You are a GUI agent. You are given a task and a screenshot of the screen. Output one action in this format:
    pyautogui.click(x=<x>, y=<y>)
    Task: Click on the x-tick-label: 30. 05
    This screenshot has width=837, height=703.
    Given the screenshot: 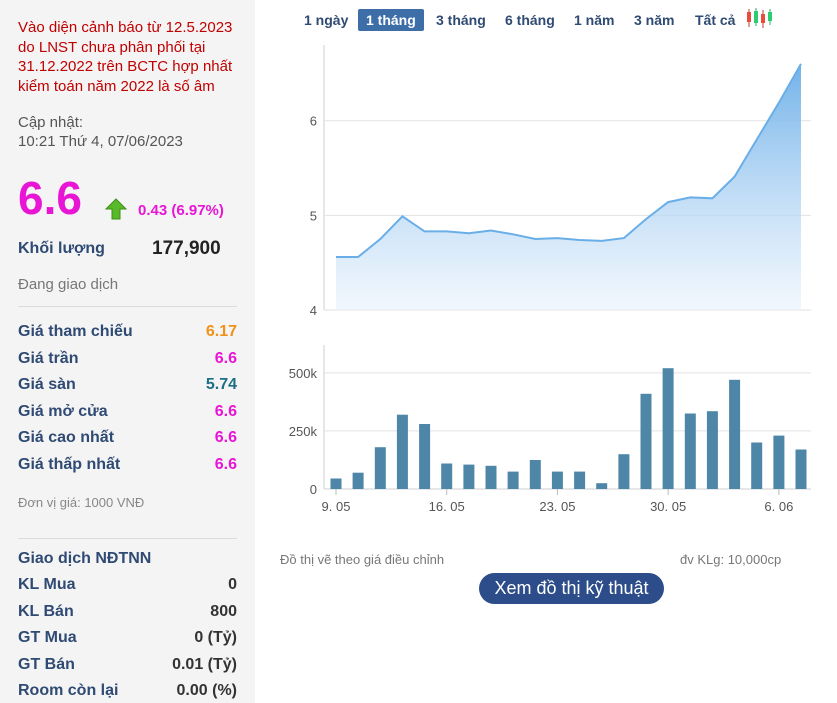 What is the action you would take?
    pyautogui.click(x=668, y=506)
    